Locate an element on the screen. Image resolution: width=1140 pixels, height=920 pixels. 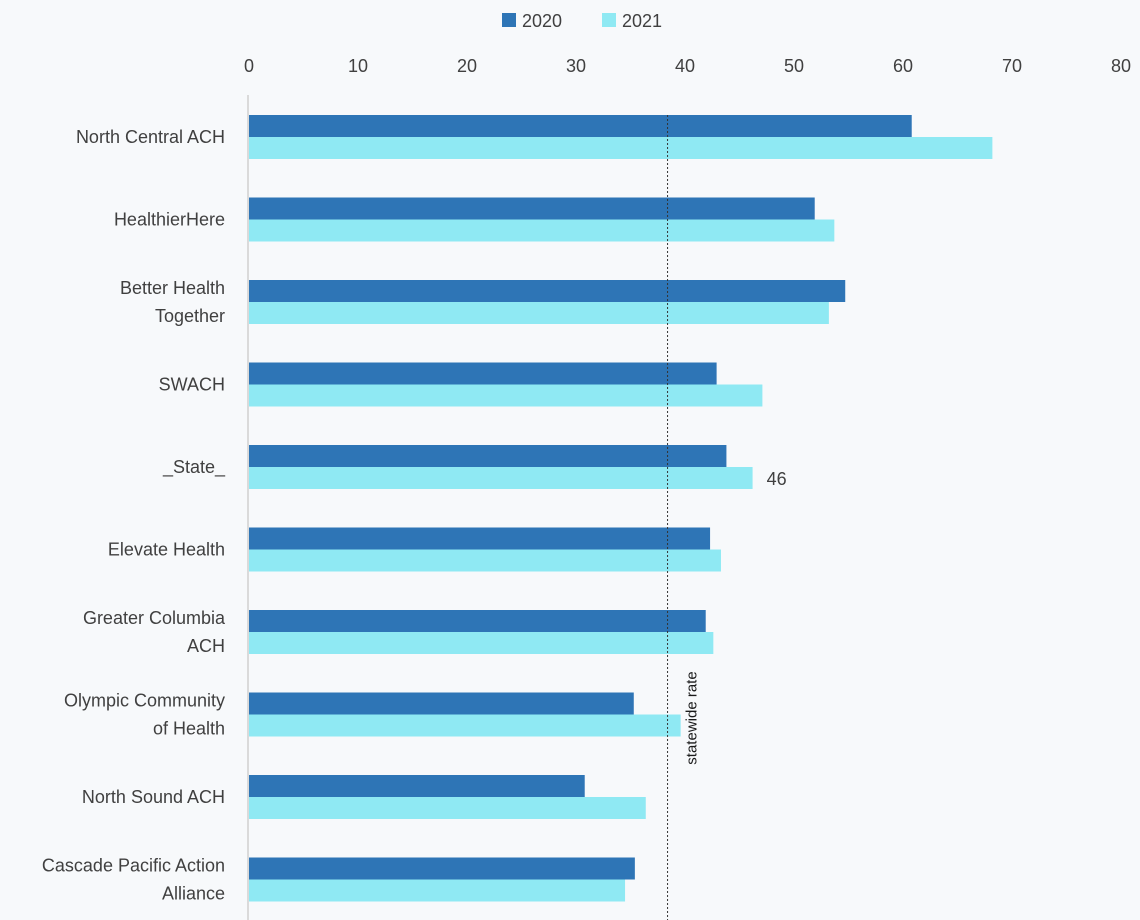
category-label: Cascade Pacific Action is located at coordinates (133, 866).